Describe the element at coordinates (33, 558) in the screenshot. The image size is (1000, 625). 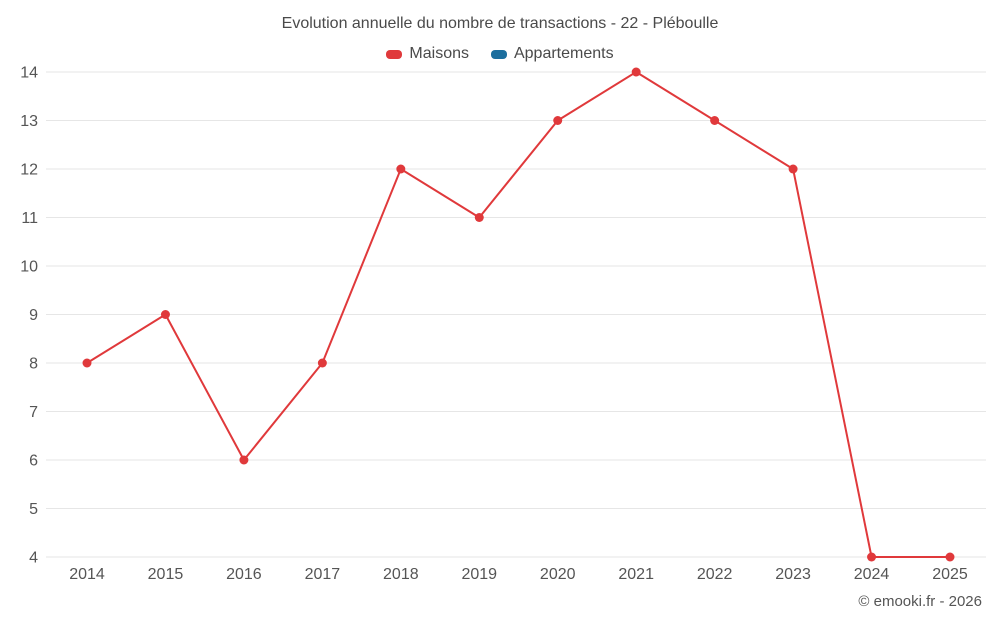
I see `y-tick-label-4: 4` at that location.